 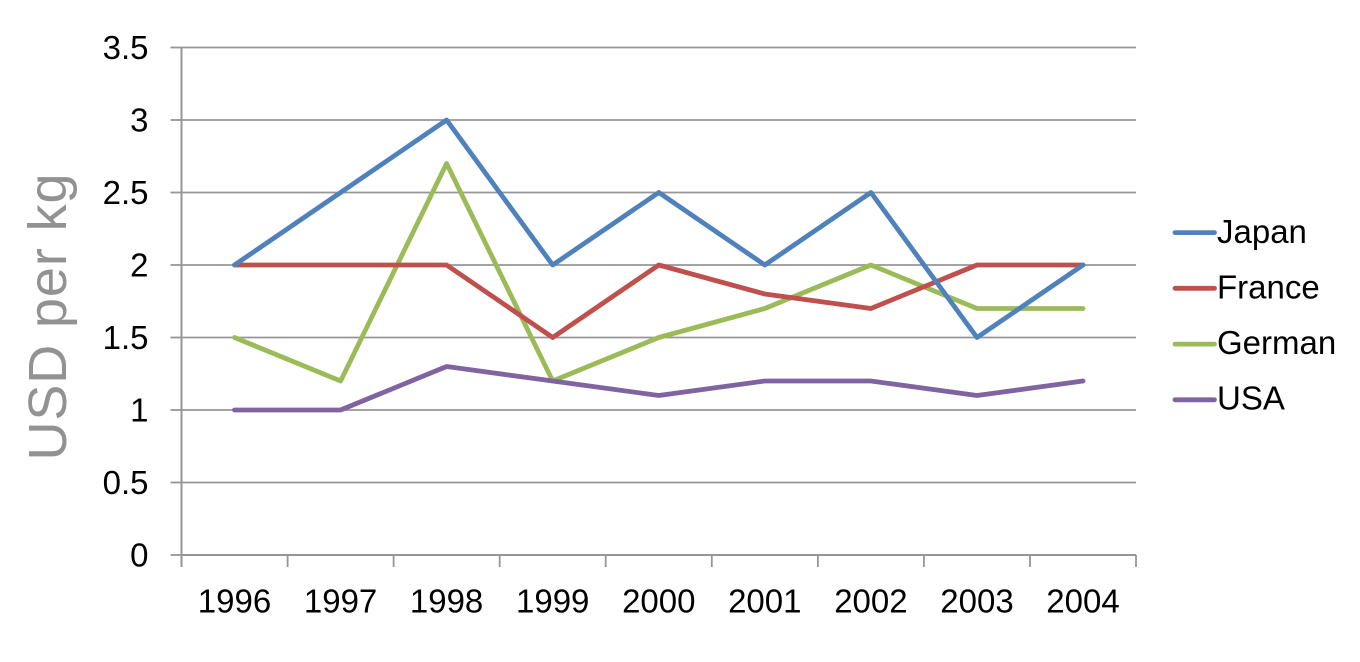 What do you see at coordinates (1262, 231) in the screenshot?
I see `svg-text: Japan` at bounding box center [1262, 231].